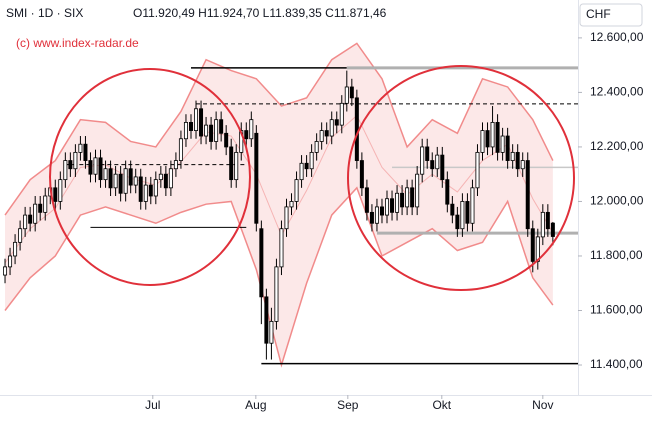  I want to click on y-tick-label: 12.400,00, so click(617, 92).